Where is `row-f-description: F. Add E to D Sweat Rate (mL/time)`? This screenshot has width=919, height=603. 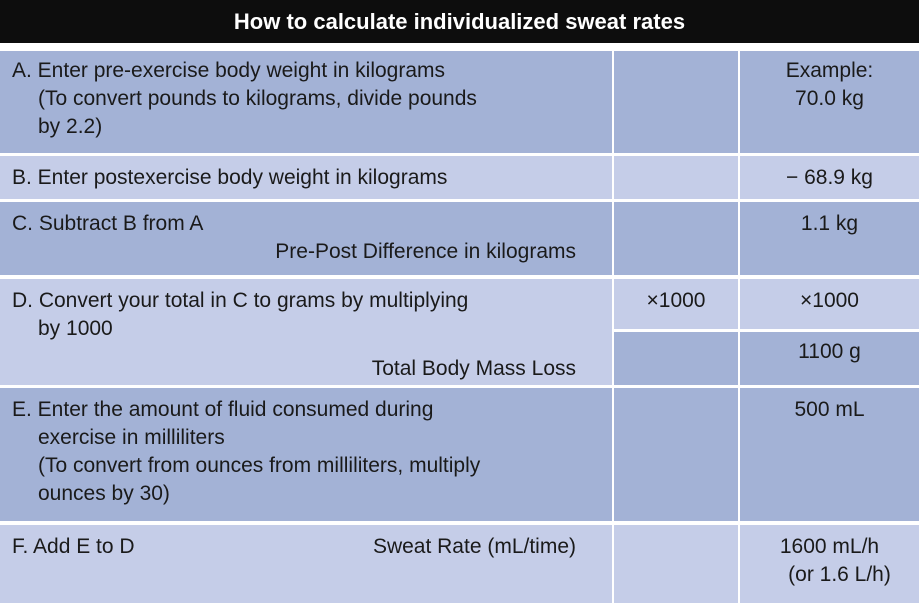
row-f-description: F. Add E to D Sweat Rate (mL/time) is located at coordinates (306, 564).